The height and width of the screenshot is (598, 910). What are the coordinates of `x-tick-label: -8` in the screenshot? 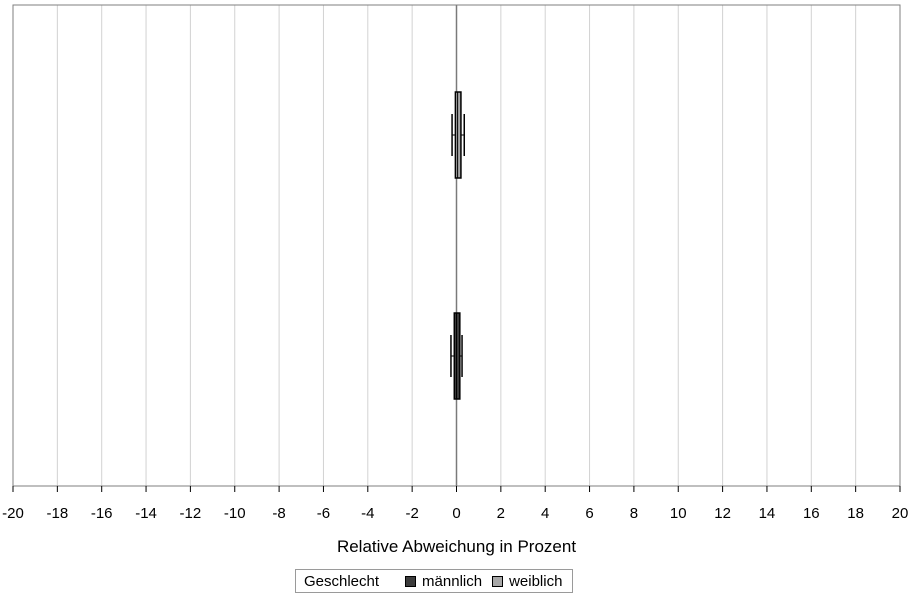 It's located at (278, 513).